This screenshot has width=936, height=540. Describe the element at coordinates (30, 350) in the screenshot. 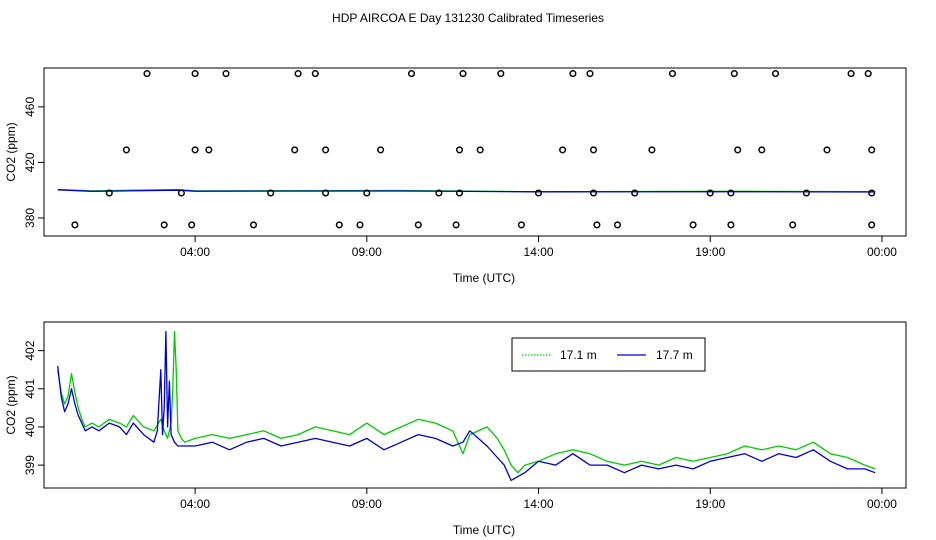

I see `y-tick-label: 402` at that location.